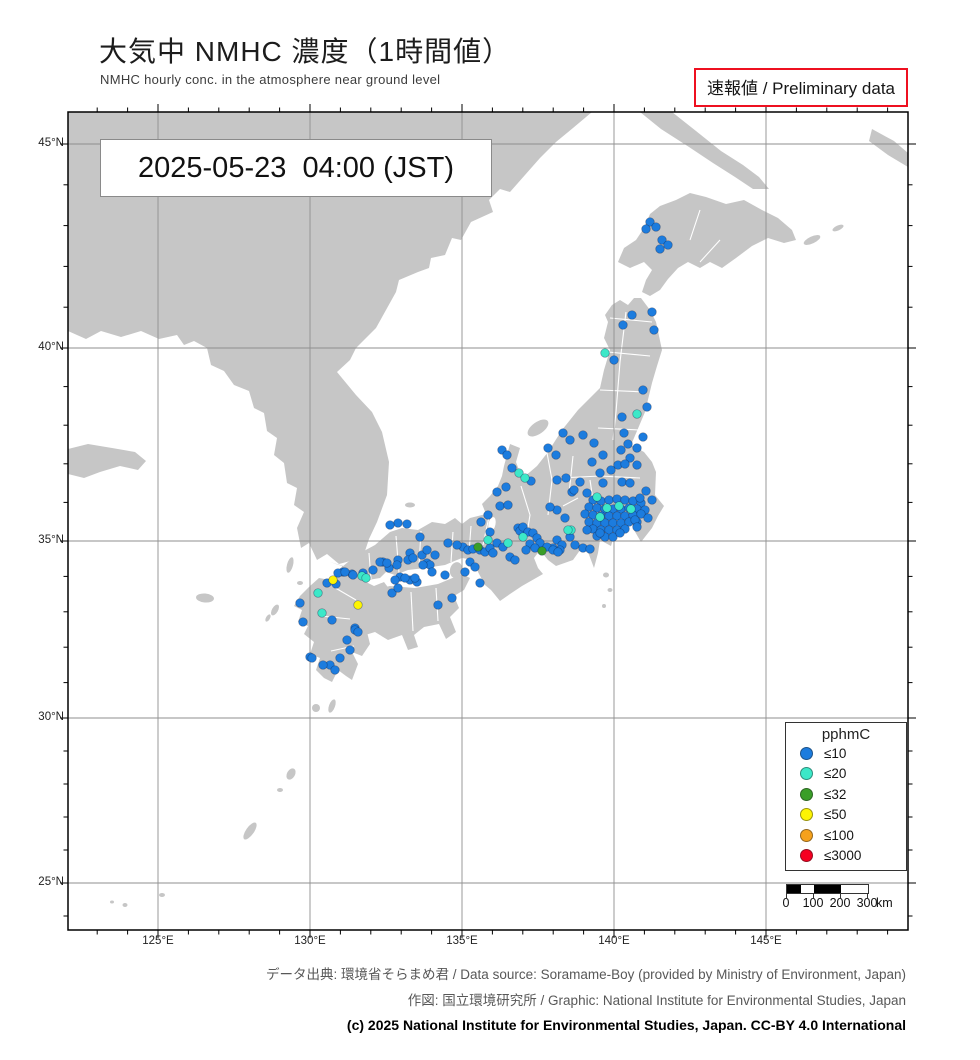 Image resolution: width=980 pixels, height=1060 pixels. Describe the element at coordinates (158, 941) in the screenshot. I see `lon-label-125e: 125°E` at that location.